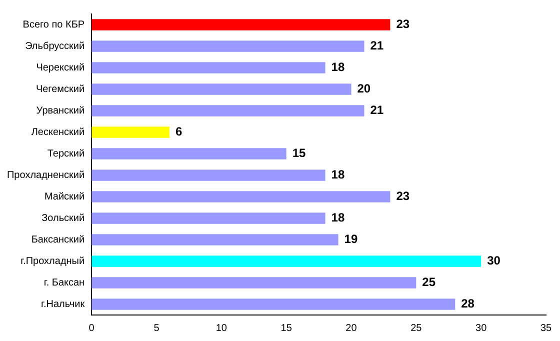 Image resolution: width=560 pixels, height=341 pixels. Describe the element at coordinates (53, 25) in the screenshot. I see `y-tick-label: Всего по КБР` at that location.